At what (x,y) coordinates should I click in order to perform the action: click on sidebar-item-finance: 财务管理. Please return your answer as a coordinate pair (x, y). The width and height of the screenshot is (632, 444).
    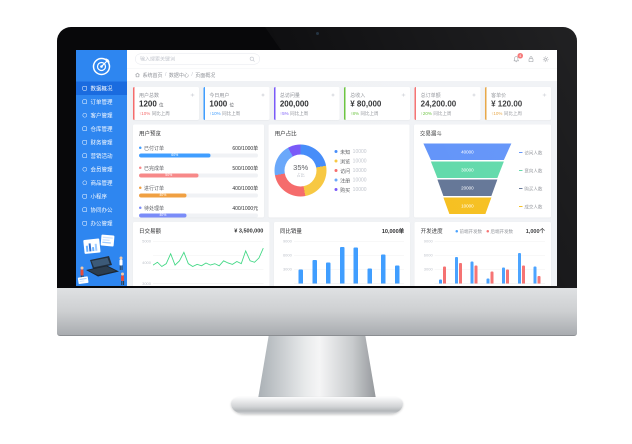
    Looking at the image, I should click on (101, 143).